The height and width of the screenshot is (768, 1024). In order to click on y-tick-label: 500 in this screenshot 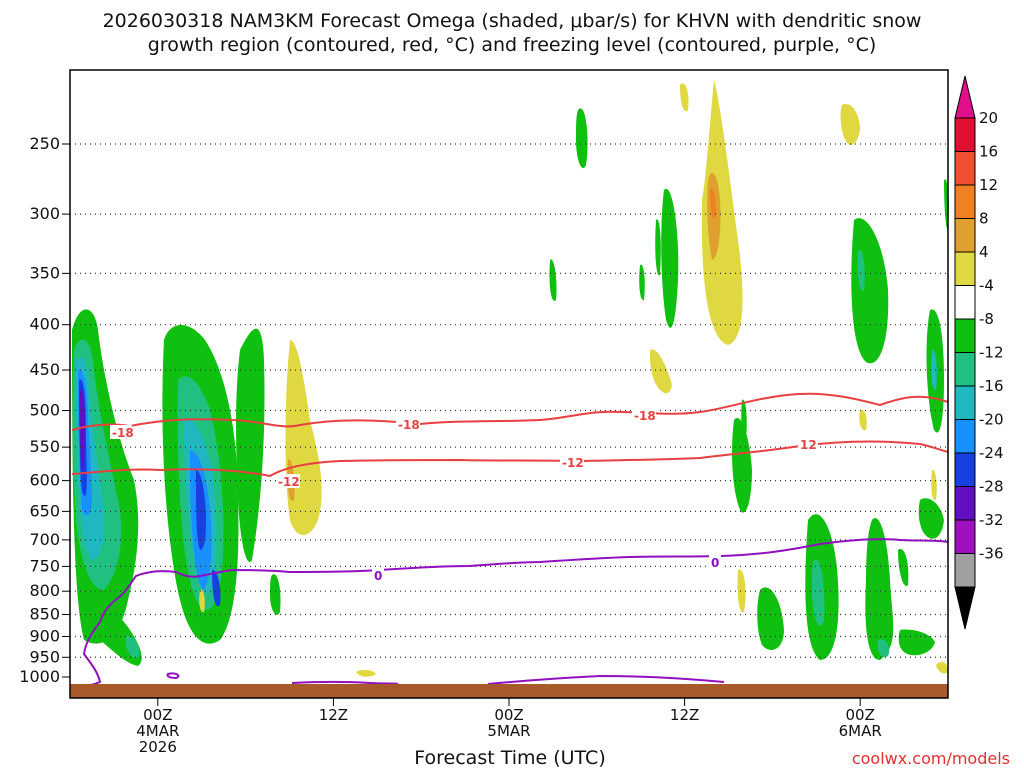, I will do `click(44, 410)`.